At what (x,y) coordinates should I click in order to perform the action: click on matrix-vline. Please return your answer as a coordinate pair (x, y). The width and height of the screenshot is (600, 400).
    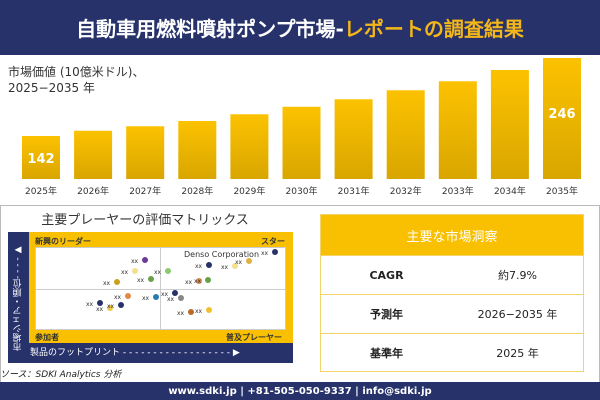
    Looking at the image, I should click on (160, 288).